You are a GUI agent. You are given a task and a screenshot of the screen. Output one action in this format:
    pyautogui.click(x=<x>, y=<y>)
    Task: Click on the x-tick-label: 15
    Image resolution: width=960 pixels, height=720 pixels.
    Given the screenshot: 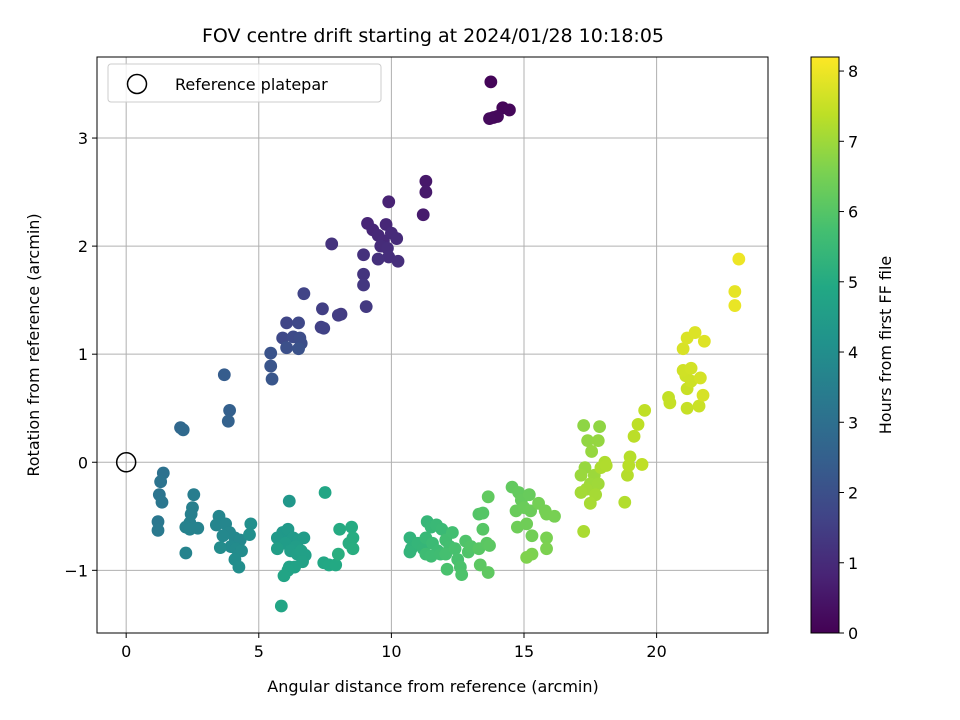 What is the action you would take?
    pyautogui.click(x=524, y=651)
    